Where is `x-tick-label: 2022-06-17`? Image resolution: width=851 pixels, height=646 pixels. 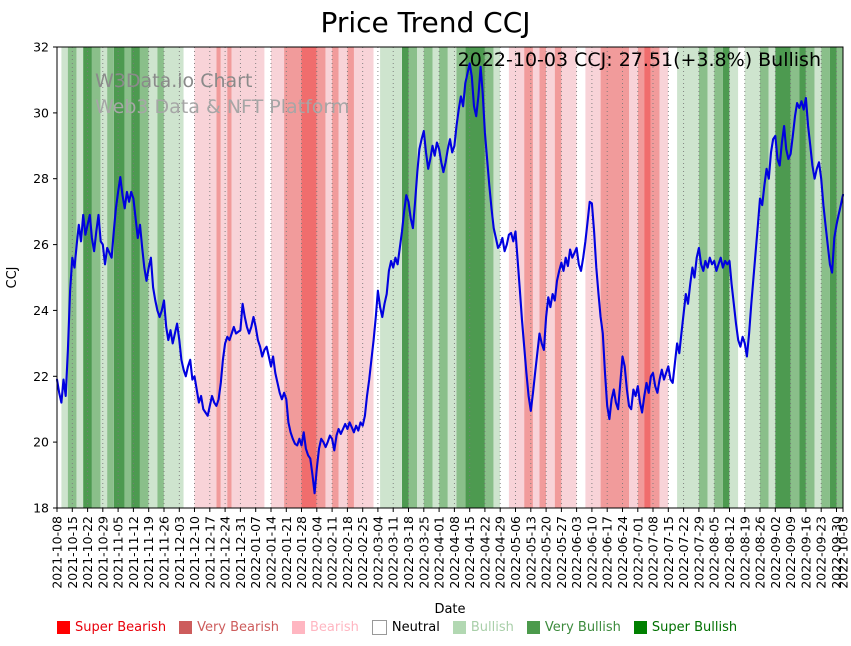 x-tick-label: 2022-06-17 is located at coordinates (607, 552).